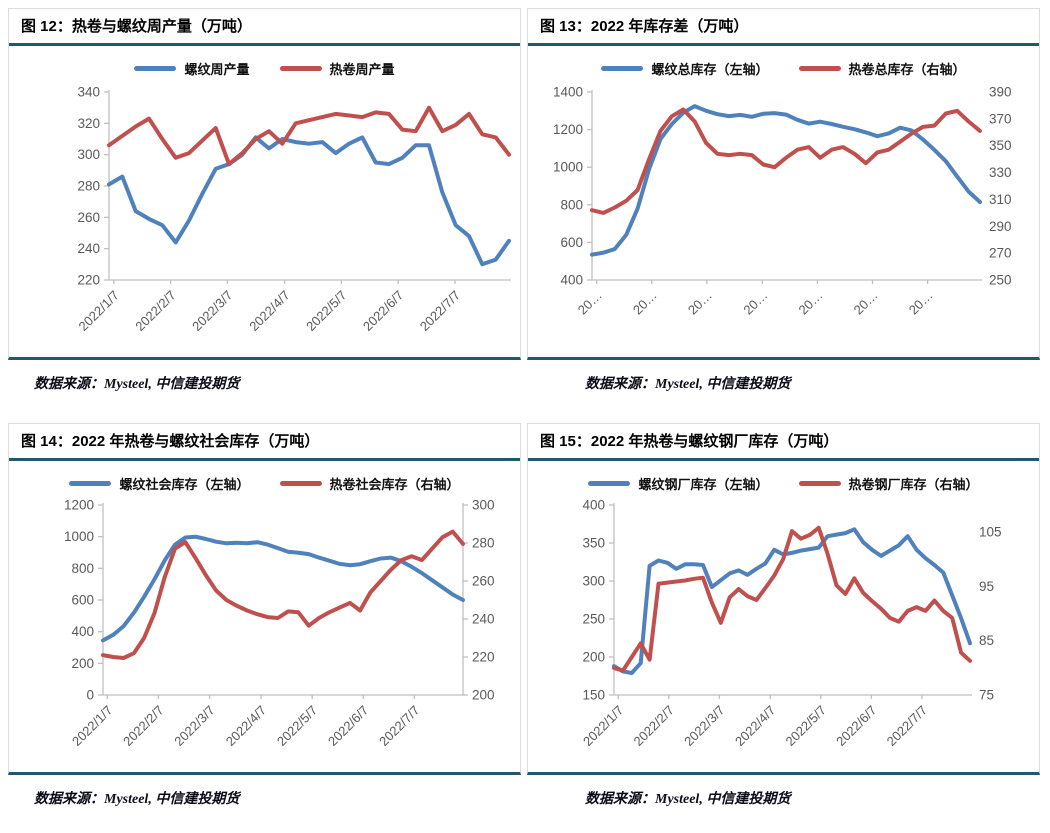 The width and height of the screenshot is (1050, 833). I want to click on svg-text: 105, so click(990, 532).